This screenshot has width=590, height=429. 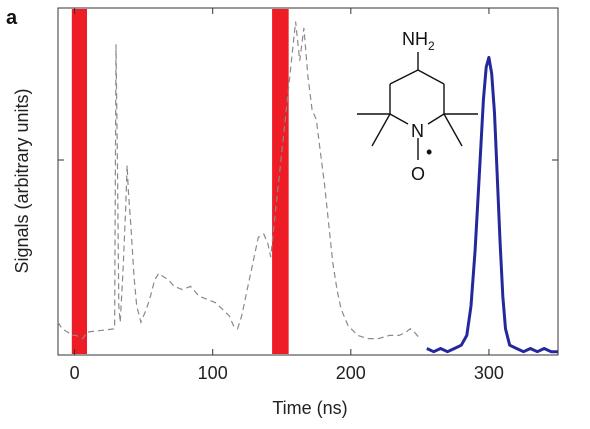 What do you see at coordinates (418, 41) in the screenshot?
I see `amine-group-label: NH2` at bounding box center [418, 41].